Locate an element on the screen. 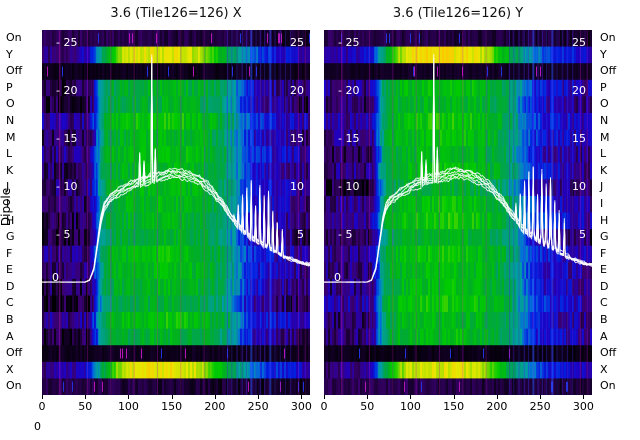  x-axis-corner-label: 0 is located at coordinates (37, 426).